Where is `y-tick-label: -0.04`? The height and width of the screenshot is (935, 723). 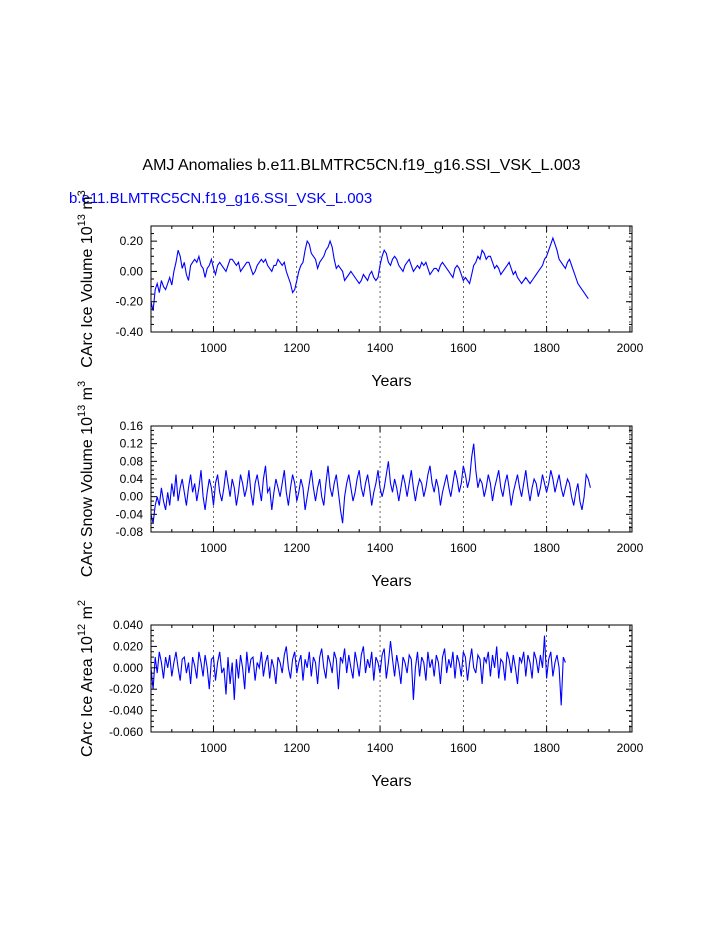 y-tick-label: -0.04 is located at coordinates (130, 514).